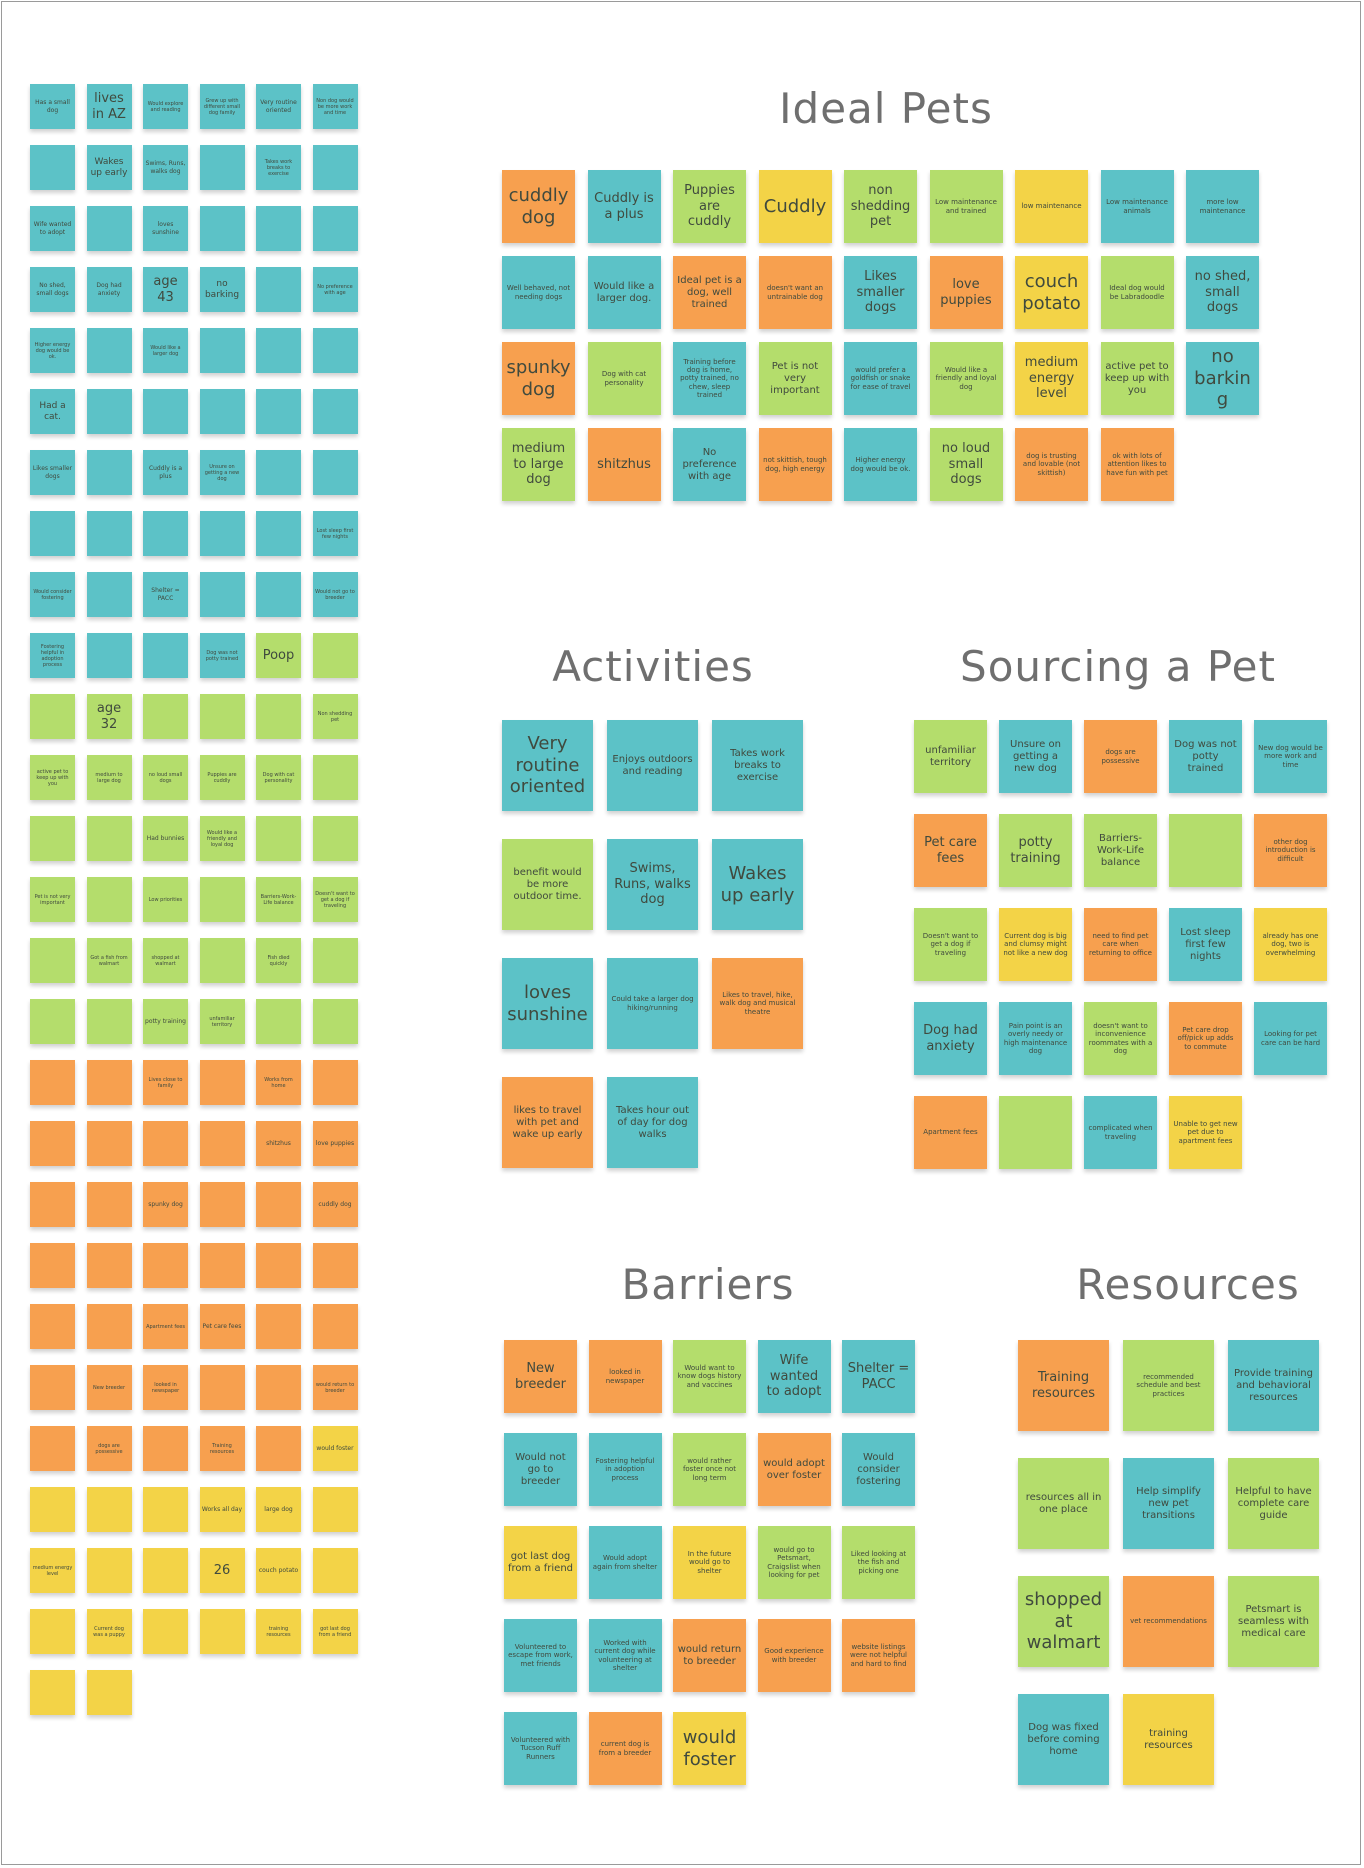 This screenshot has height=1868, width=1364. I want to click on sticky-note: Would like a friendly and loyal dog, so click(966, 378).